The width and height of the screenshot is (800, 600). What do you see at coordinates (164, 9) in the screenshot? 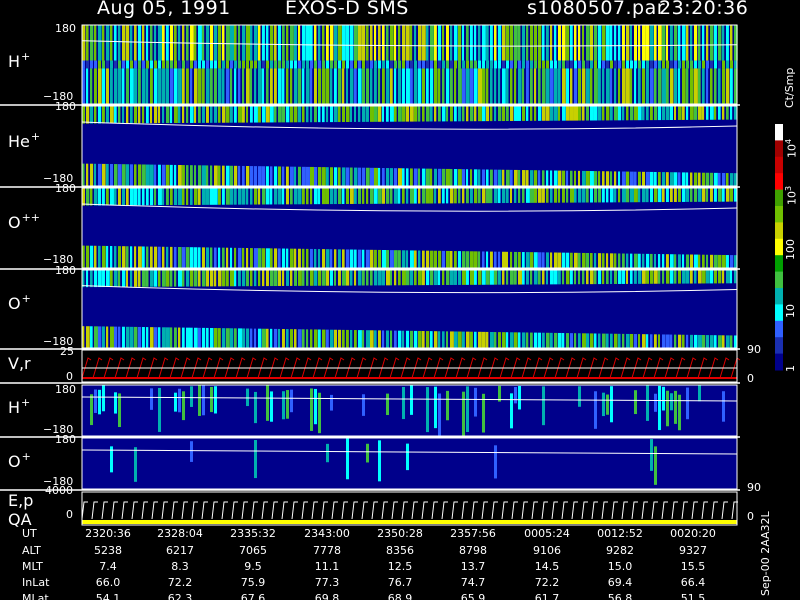
I see `header-date: Aug 05, 1991` at bounding box center [164, 9].